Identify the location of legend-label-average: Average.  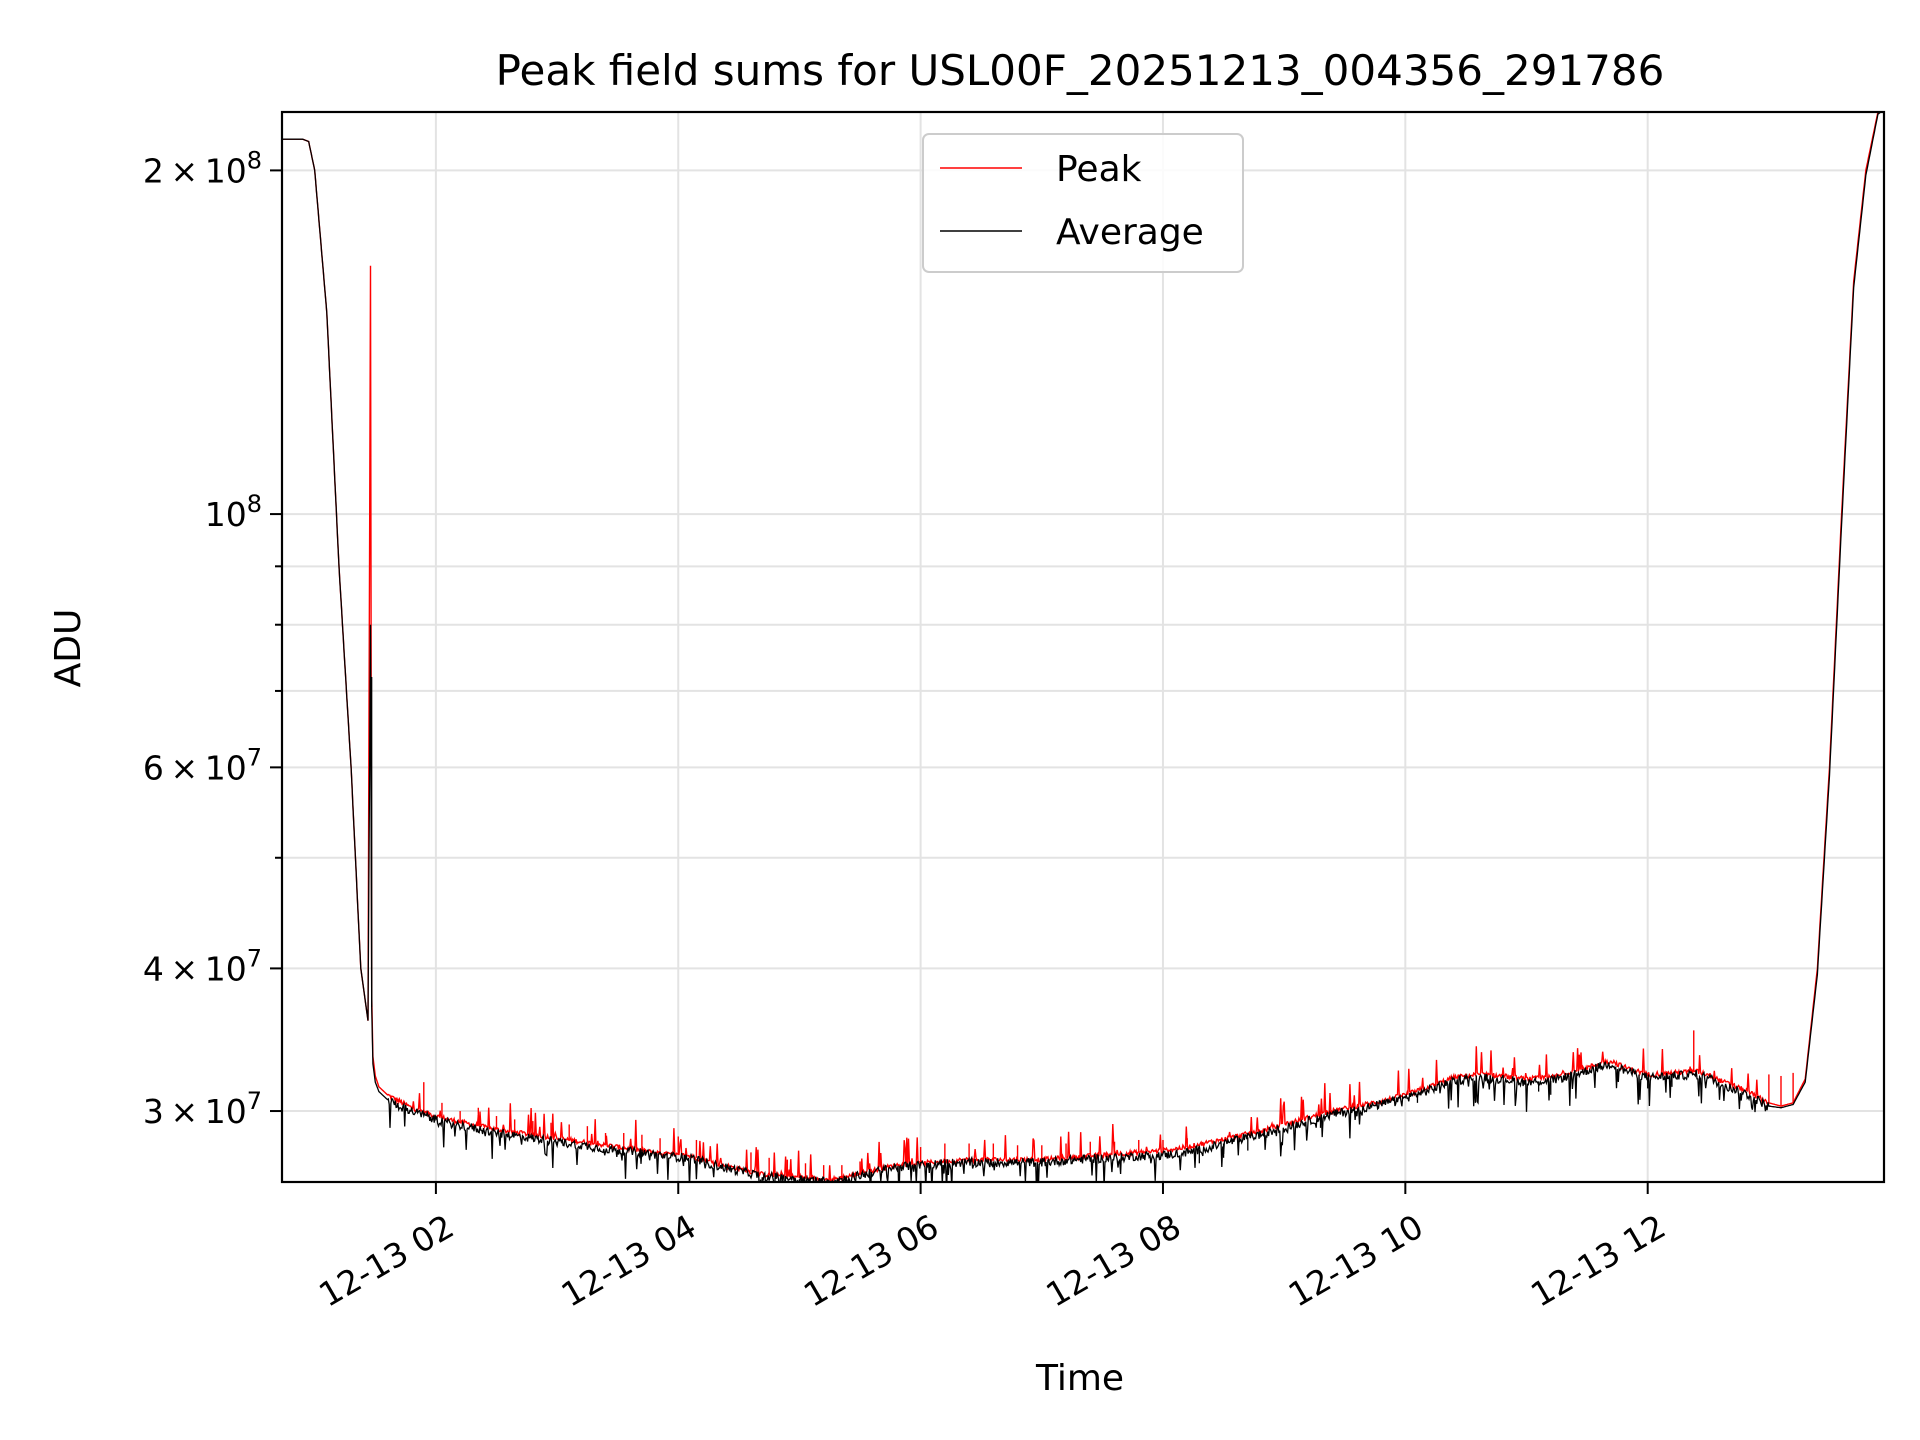
(1130, 232).